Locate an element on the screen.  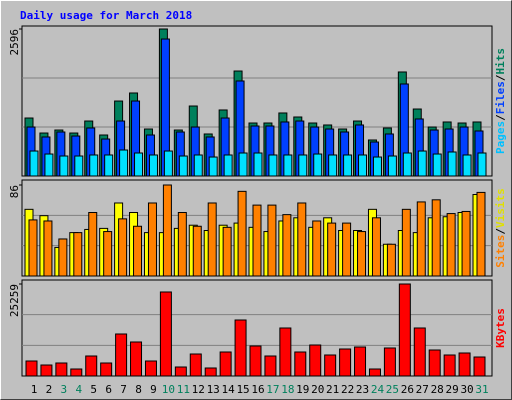
x-tick-label: 13 is located at coordinates (213, 389).